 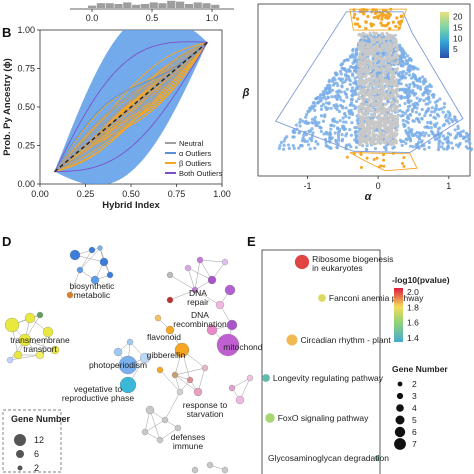 What do you see at coordinates (378, 458) in the screenshot?
I see `pathway-dot` at bounding box center [378, 458].